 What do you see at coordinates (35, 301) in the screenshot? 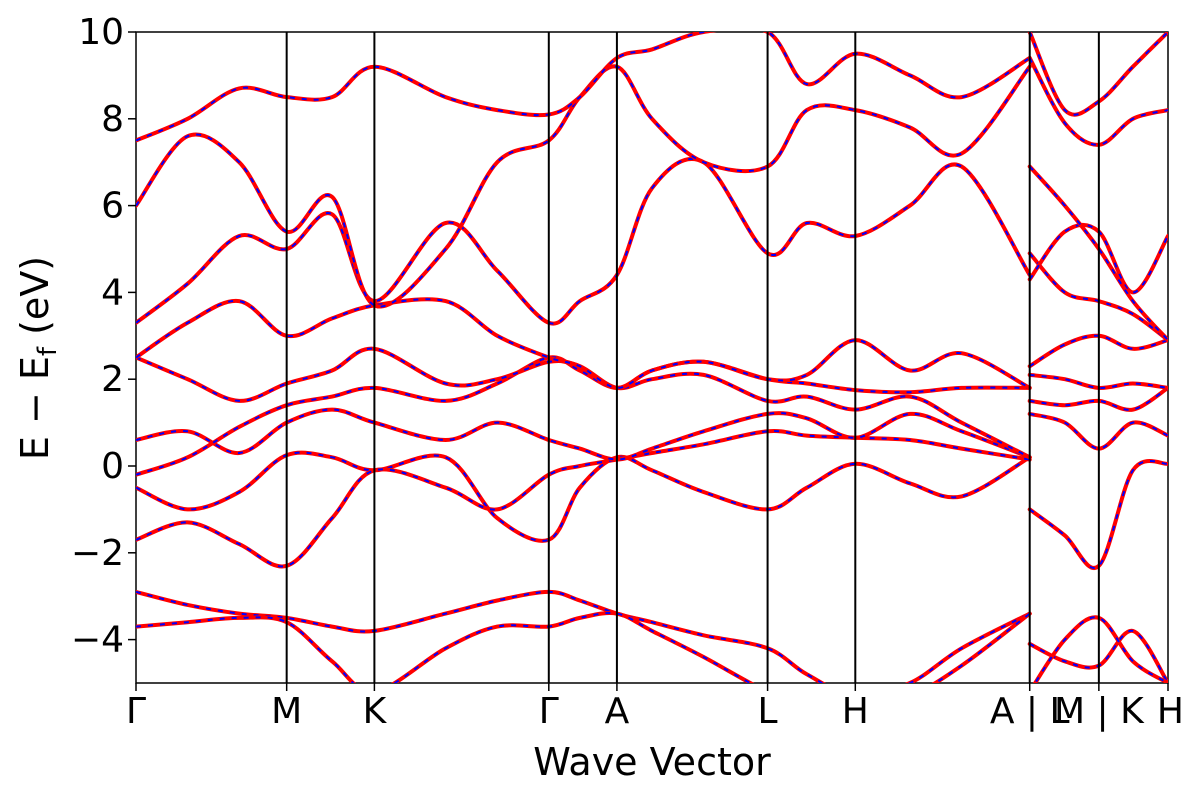
I see `y-axis-label-unit: (eV)` at bounding box center [35, 301].